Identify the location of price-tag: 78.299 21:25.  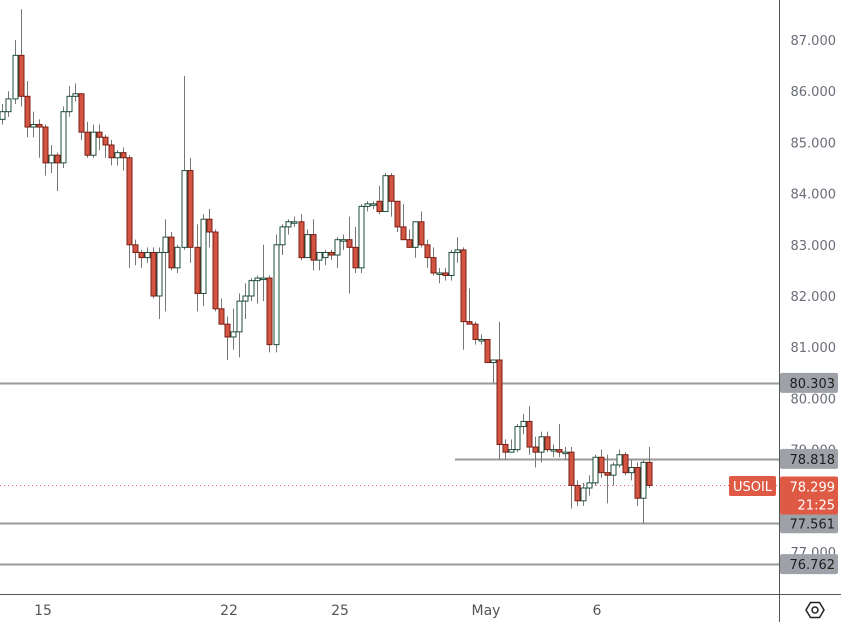
(809, 495).